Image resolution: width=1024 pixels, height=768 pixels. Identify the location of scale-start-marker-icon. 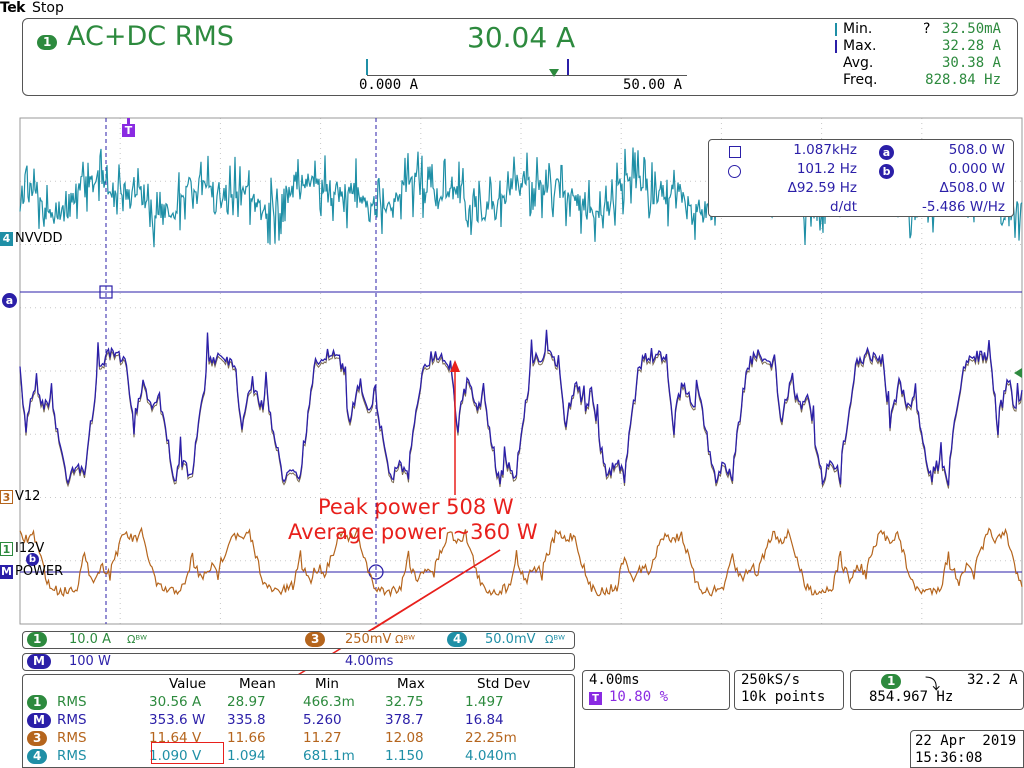
(367, 67).